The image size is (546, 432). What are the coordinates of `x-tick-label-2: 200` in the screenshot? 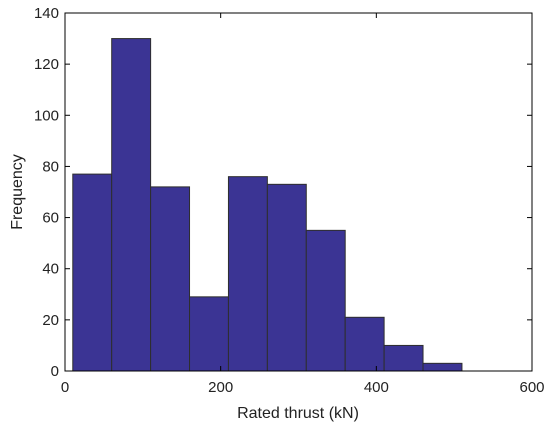 It's located at (220, 387).